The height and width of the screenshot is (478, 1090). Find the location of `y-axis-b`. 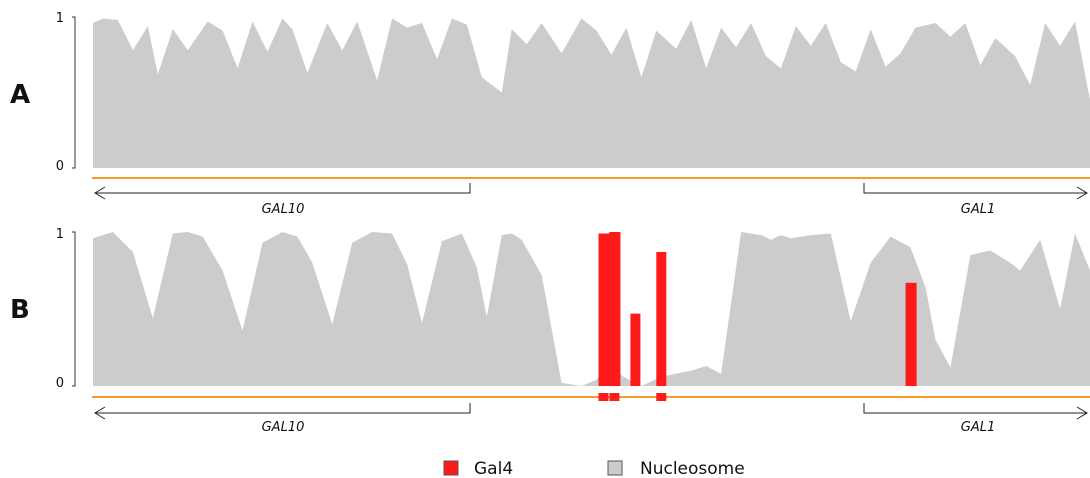

y-axis-b is located at coordinates (74, 309).